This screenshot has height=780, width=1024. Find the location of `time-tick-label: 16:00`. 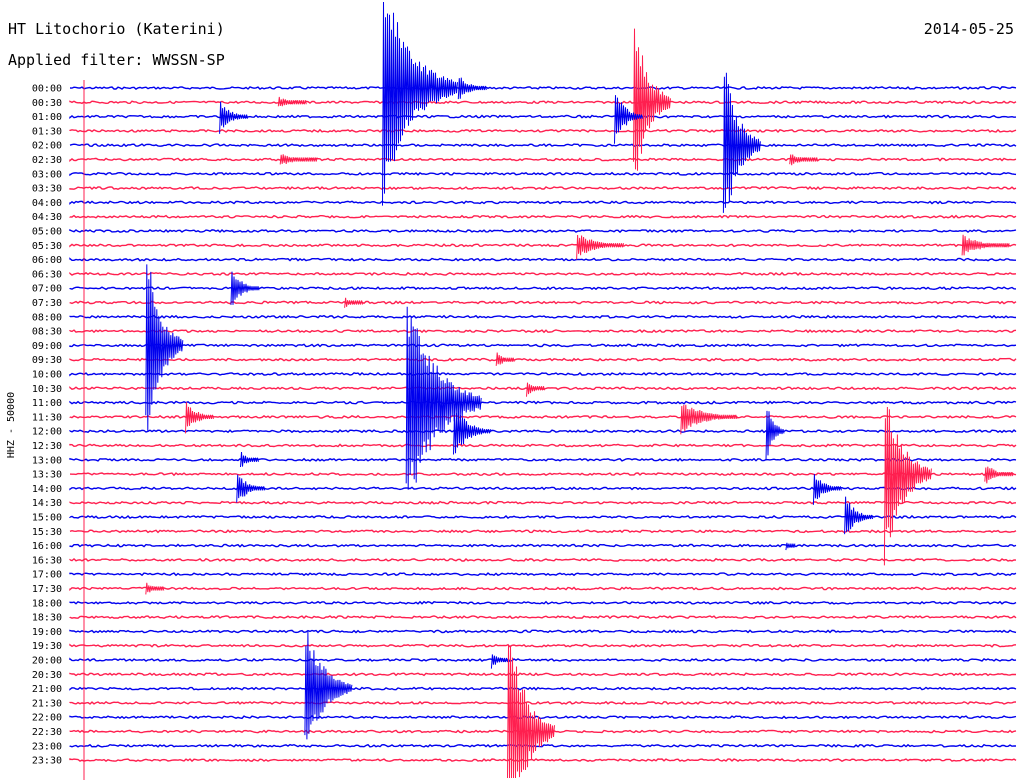

time-tick-label: 16:00 is located at coordinates (47, 546).